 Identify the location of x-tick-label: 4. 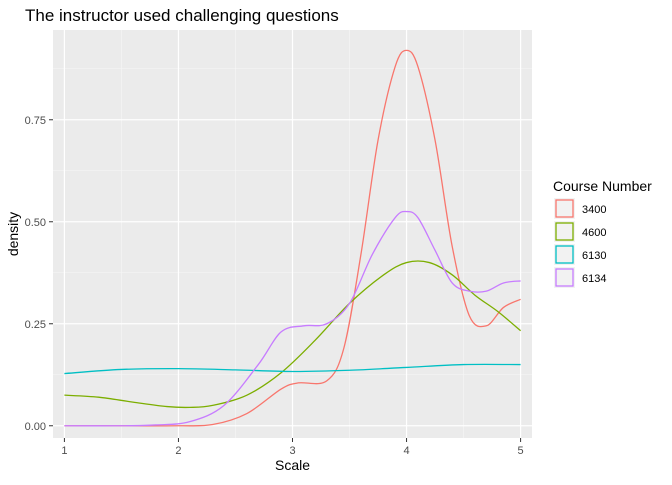
(406, 451).